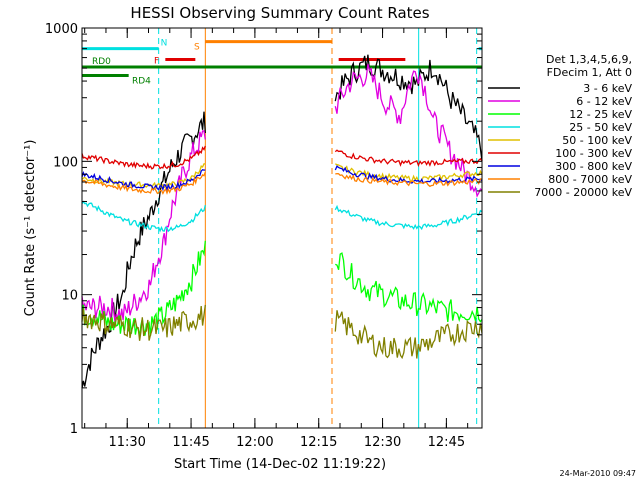 This screenshot has height=480, width=640. What do you see at coordinates (600, 114) in the screenshot?
I see `legend-entry: 12 - 25 keV` at bounding box center [600, 114].